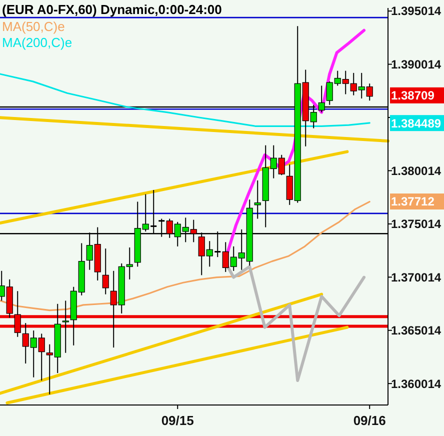  Describe the element at coordinates (416, 123) in the screenshot. I see `annotation: 1.384489` at that location.